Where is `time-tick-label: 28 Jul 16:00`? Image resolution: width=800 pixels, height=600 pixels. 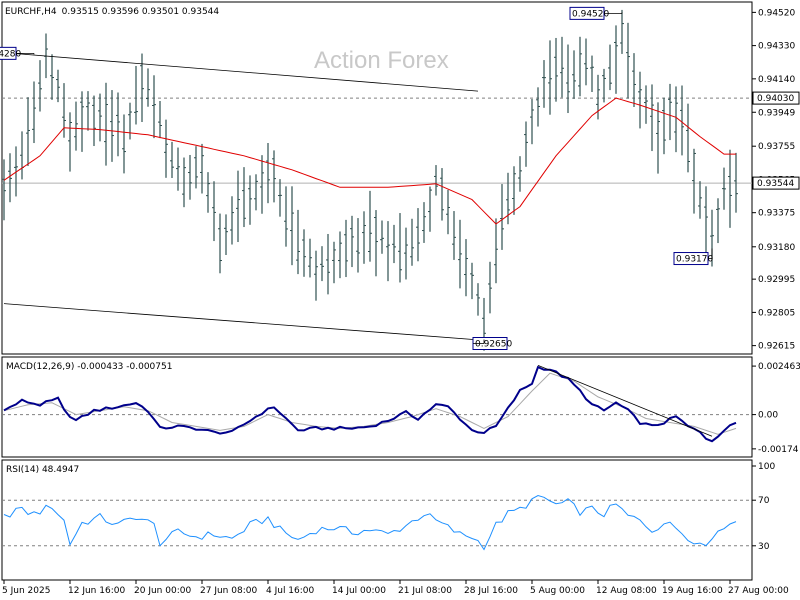 time-tick-label: 28 Jul 16:00 is located at coordinates (491, 591).